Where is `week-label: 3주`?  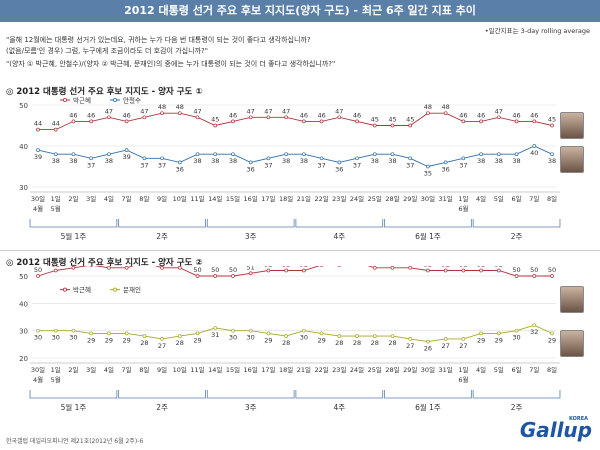
week-label: 3주 is located at coordinates (251, 407).